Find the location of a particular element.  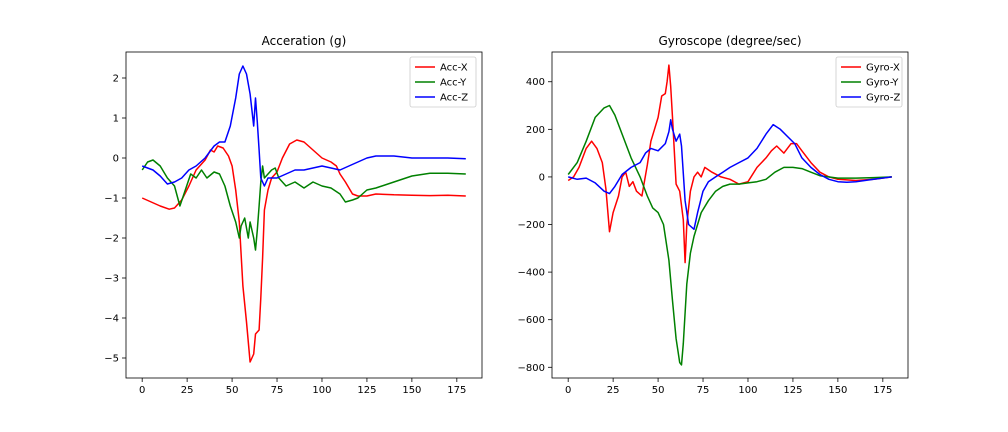

chart-title: Acceration (g) is located at coordinates (304, 41).